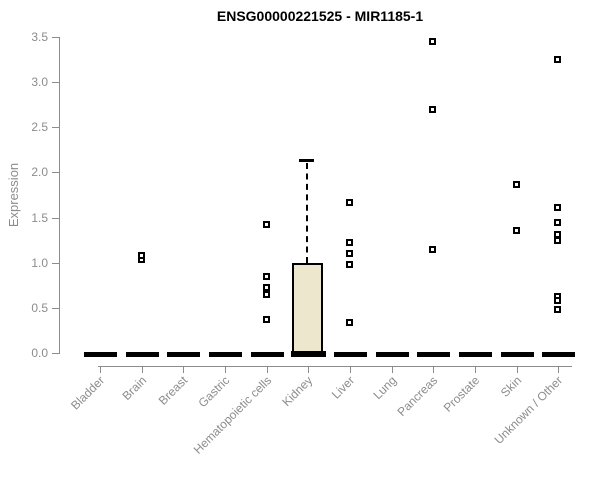  I want to click on y-tick-label: 1.5, so click(39, 217).